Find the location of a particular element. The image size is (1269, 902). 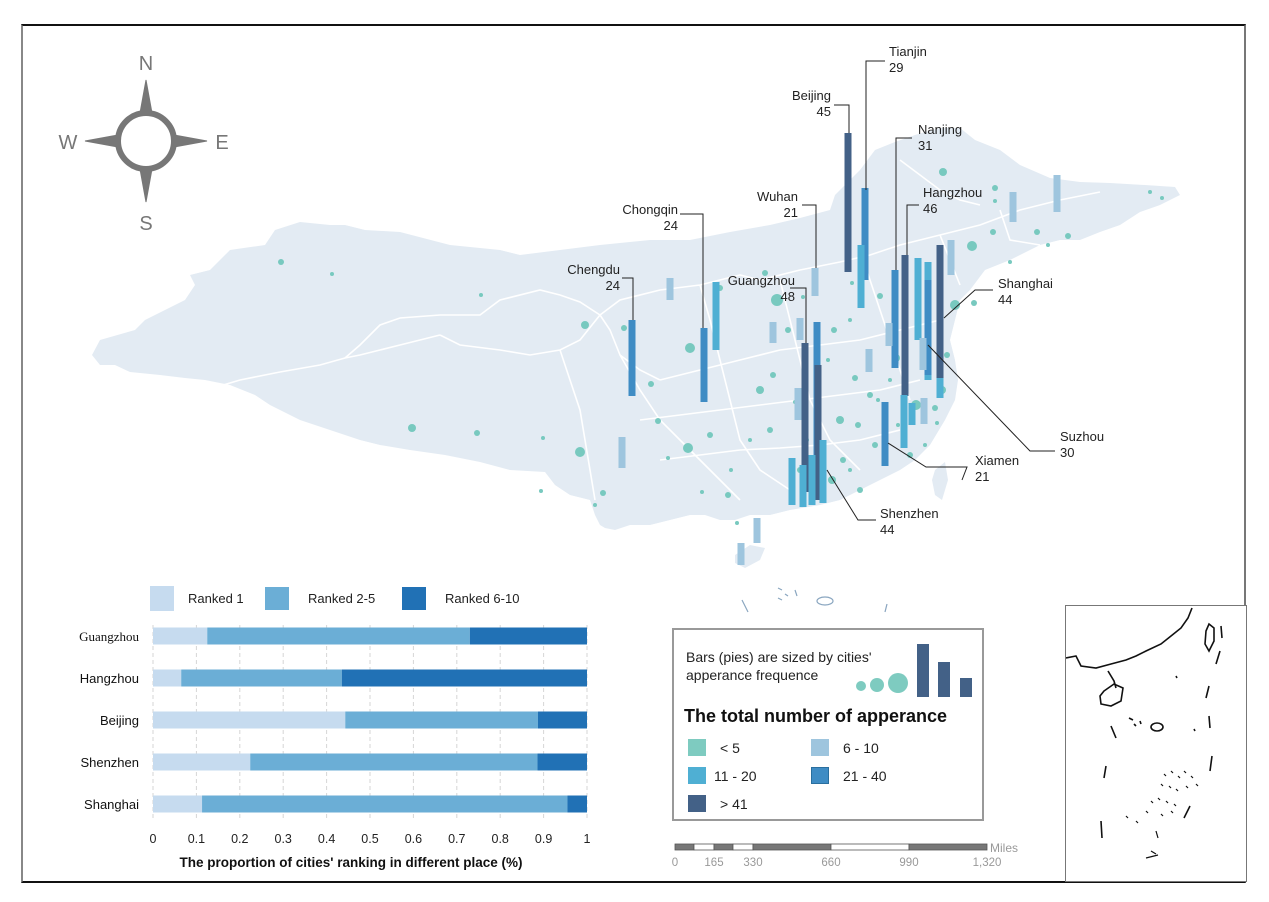

chart-x-tick-label: 0 is located at coordinates (153, 839).